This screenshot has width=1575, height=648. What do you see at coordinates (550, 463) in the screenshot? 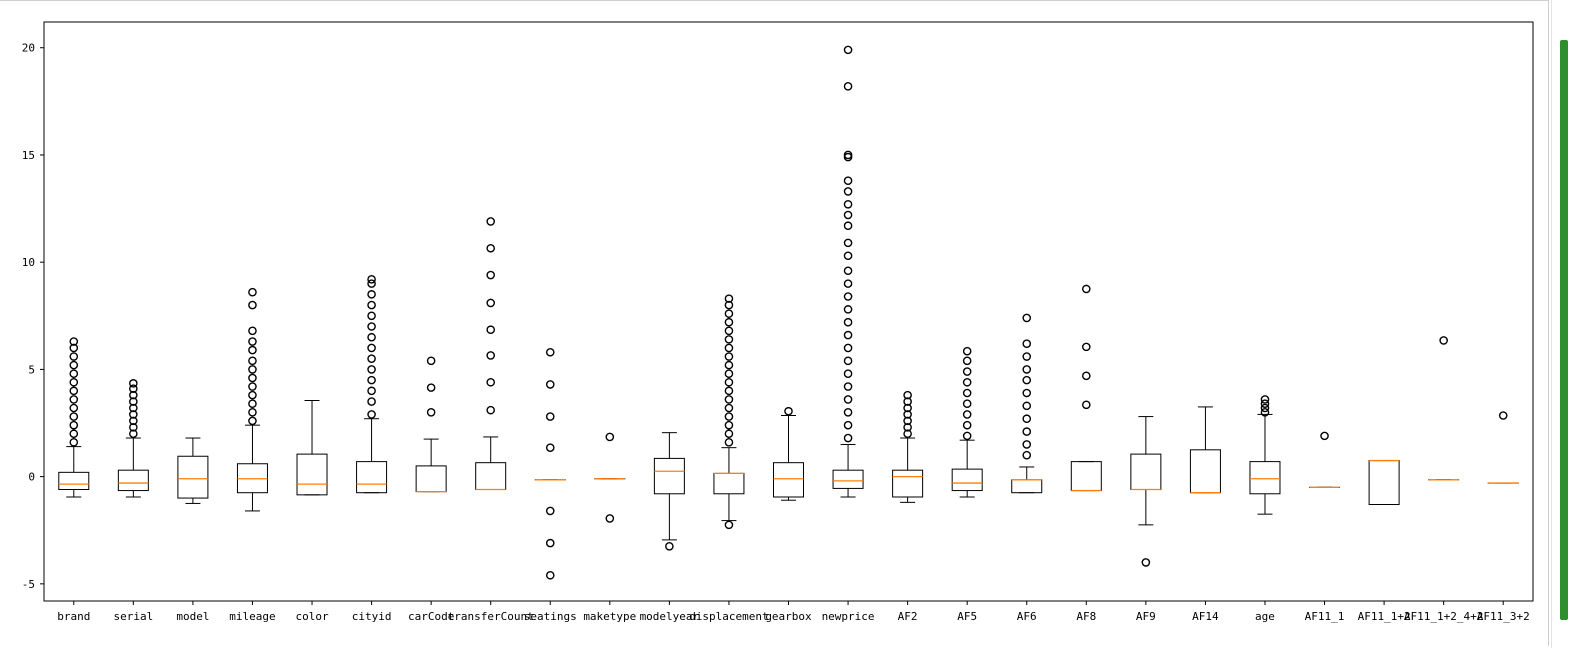
I see `box-group-seatings` at bounding box center [550, 463].